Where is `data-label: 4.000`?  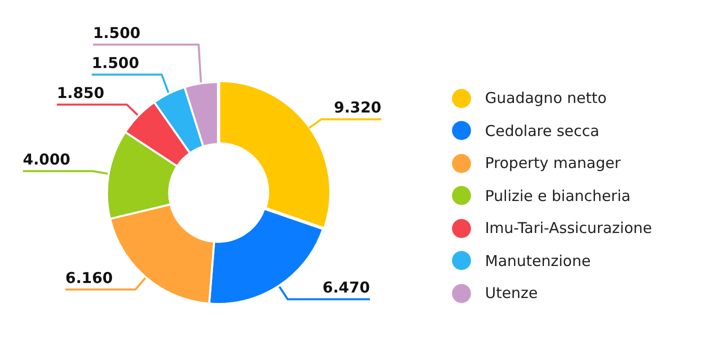 data-label: 4.000 is located at coordinates (46, 159).